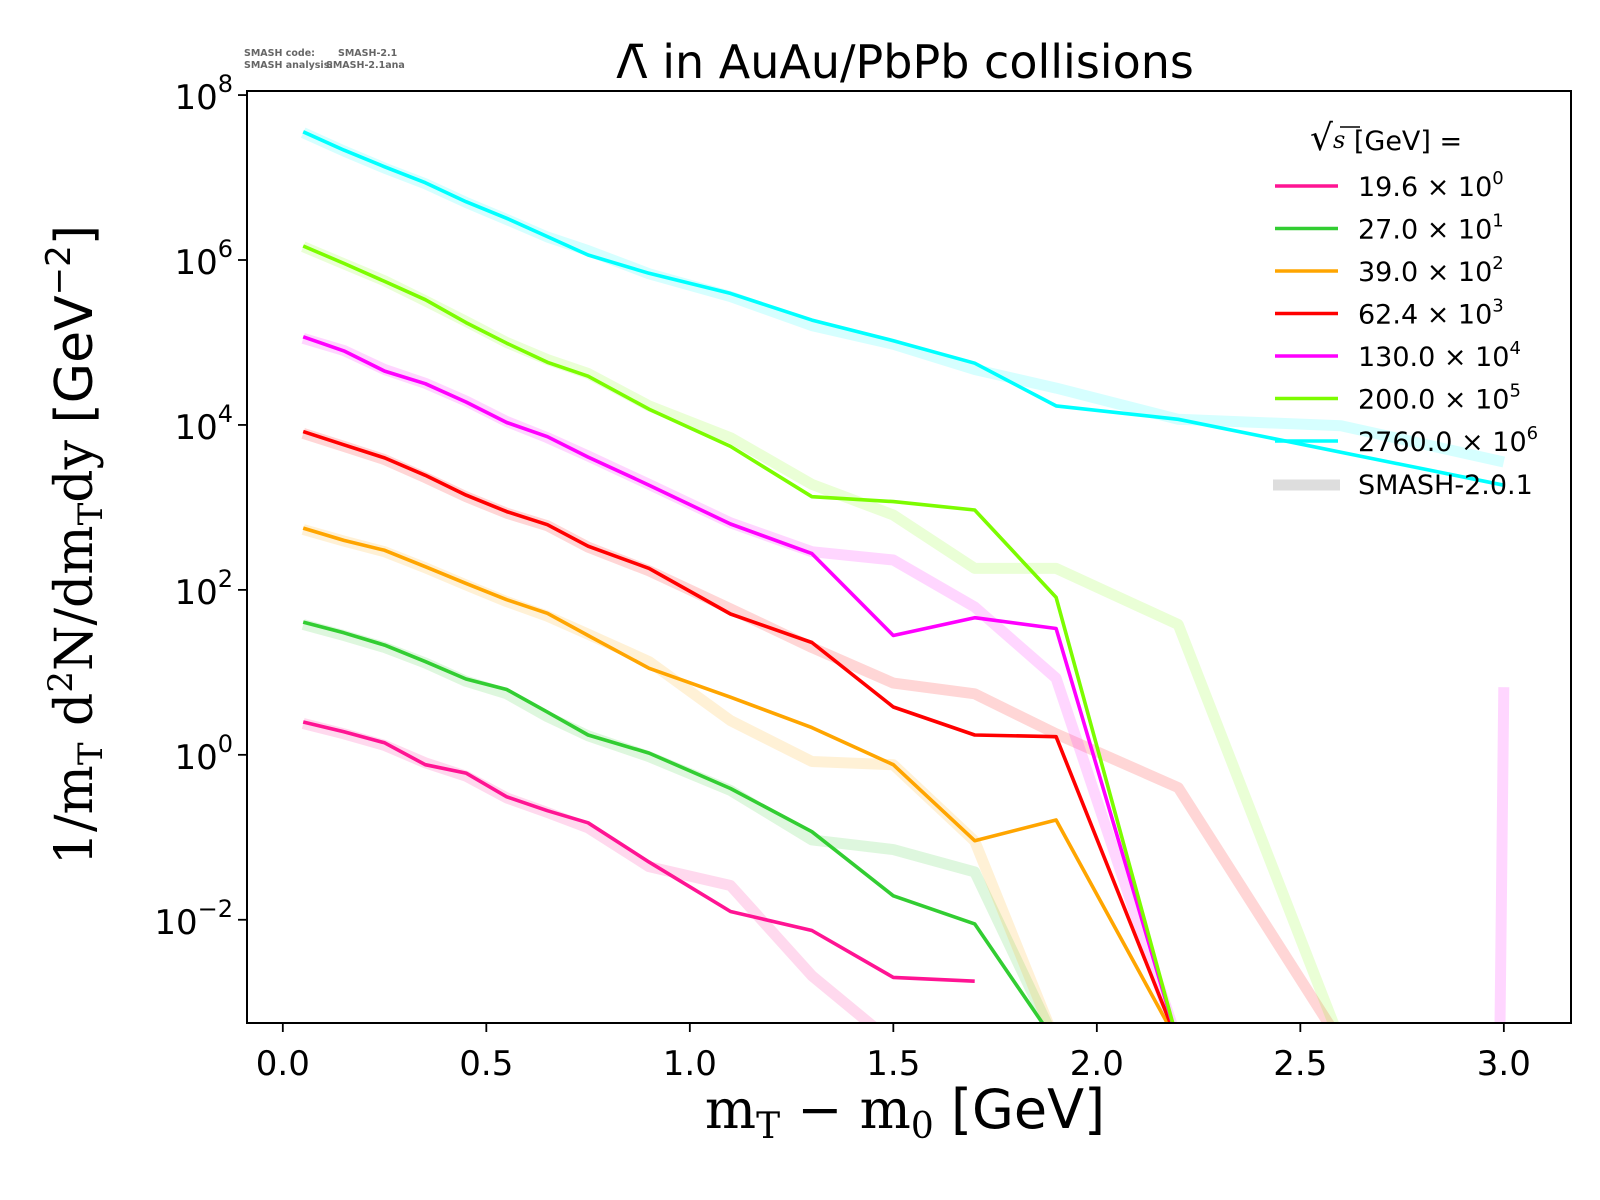 This screenshot has height=1200, width=1600. I want to click on x-tick-label: 1.5, so click(893, 1064).